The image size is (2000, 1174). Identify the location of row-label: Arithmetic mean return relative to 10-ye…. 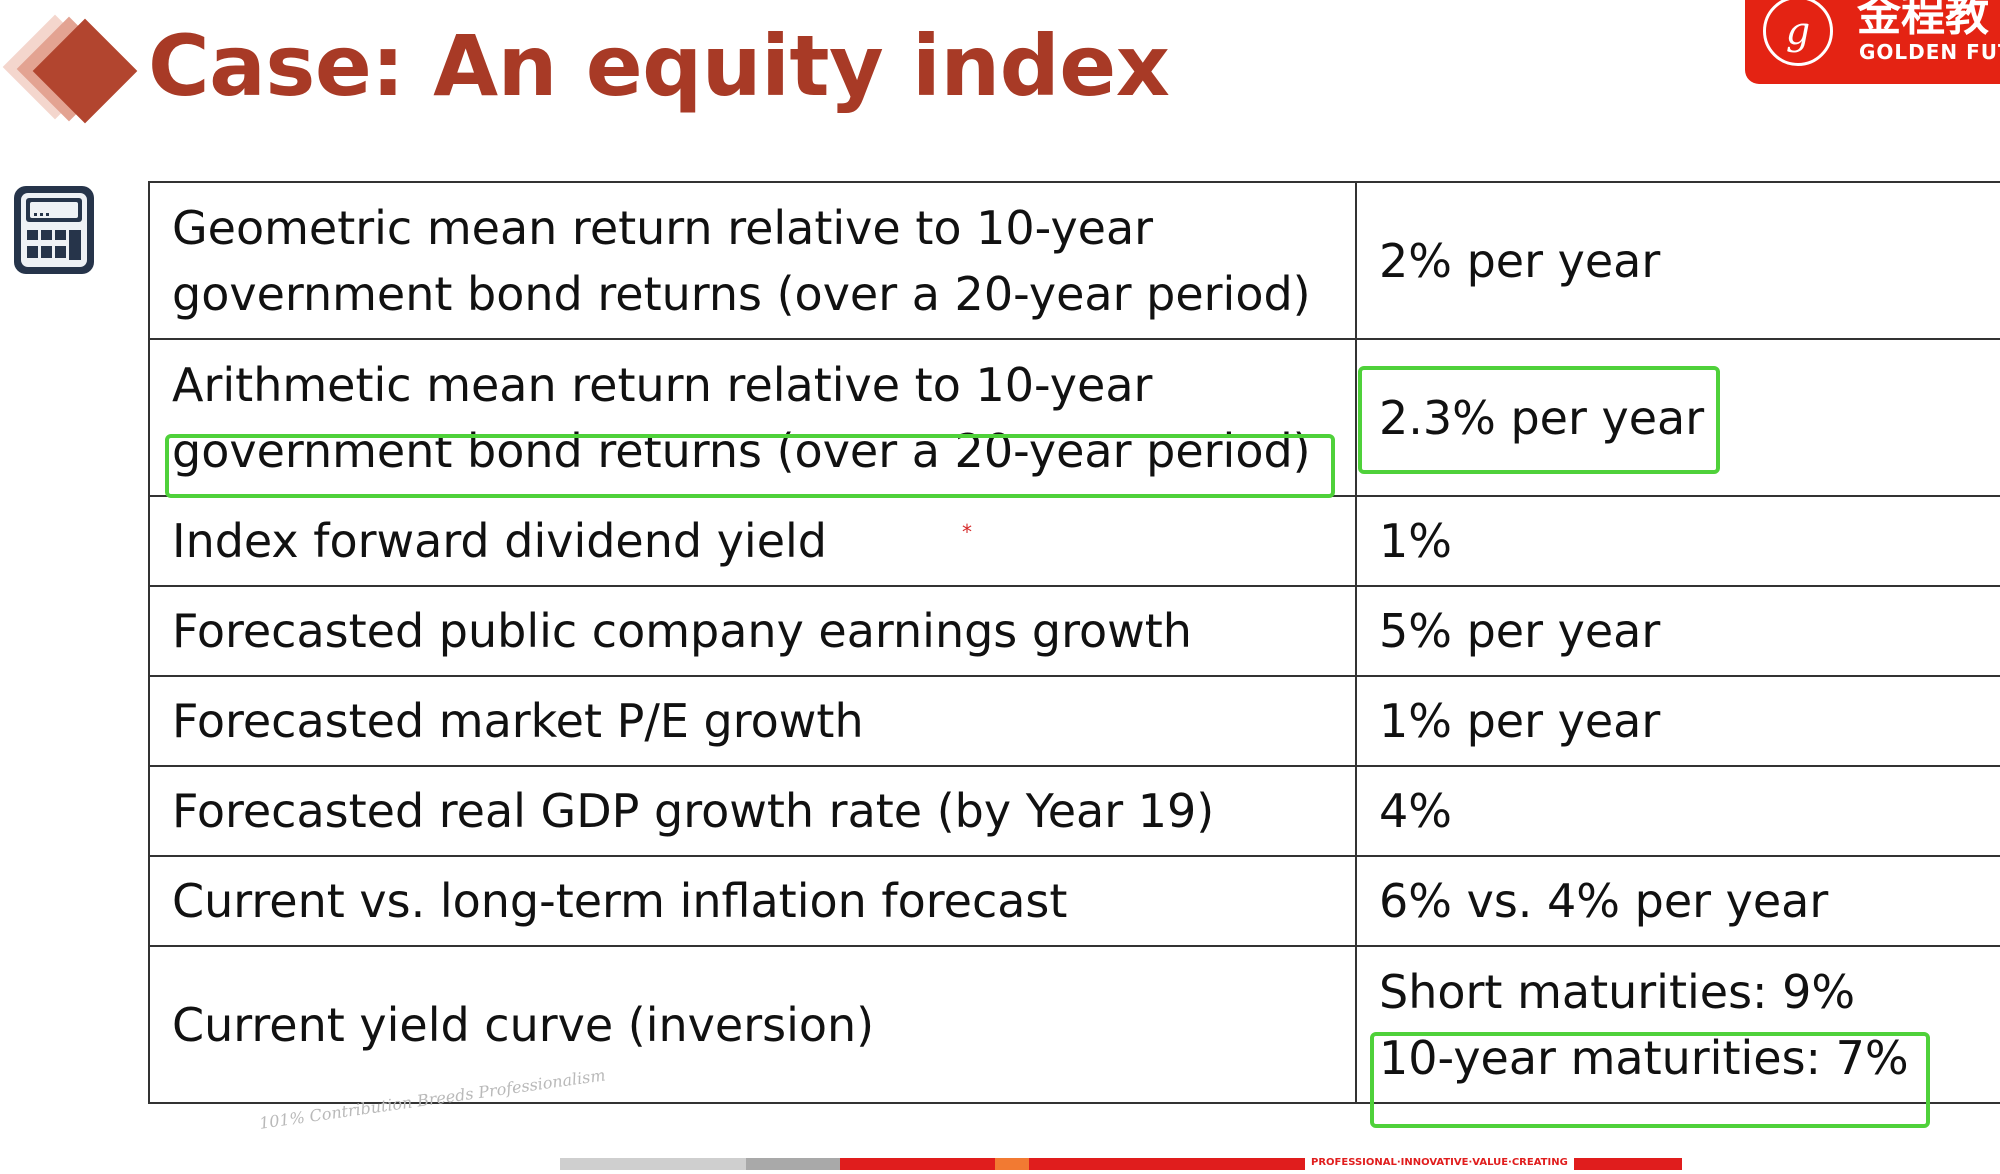
(752, 417).